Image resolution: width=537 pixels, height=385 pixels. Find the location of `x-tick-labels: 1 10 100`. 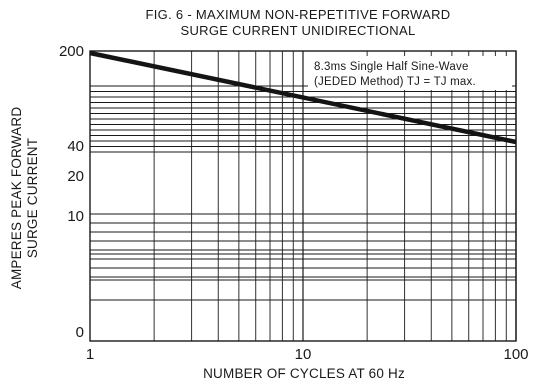

x-tick-labels: 1 10 100 is located at coordinates (307, 354).